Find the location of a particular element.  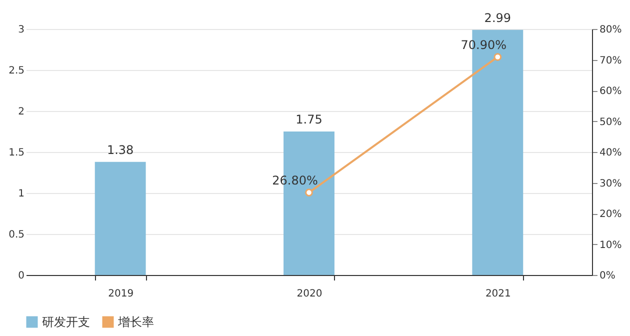

data-label: 1.75 is located at coordinates (309, 119).